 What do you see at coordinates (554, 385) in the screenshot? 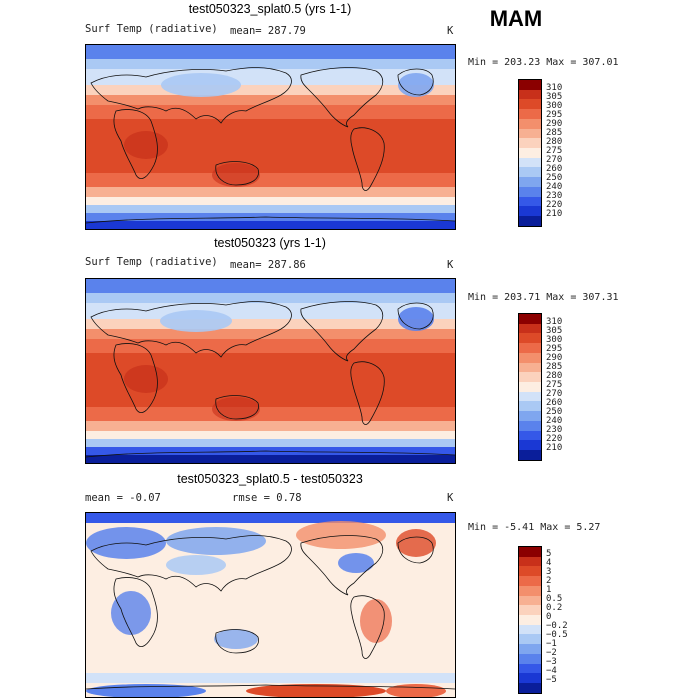
I see `colorbar-label: 275` at bounding box center [554, 385].